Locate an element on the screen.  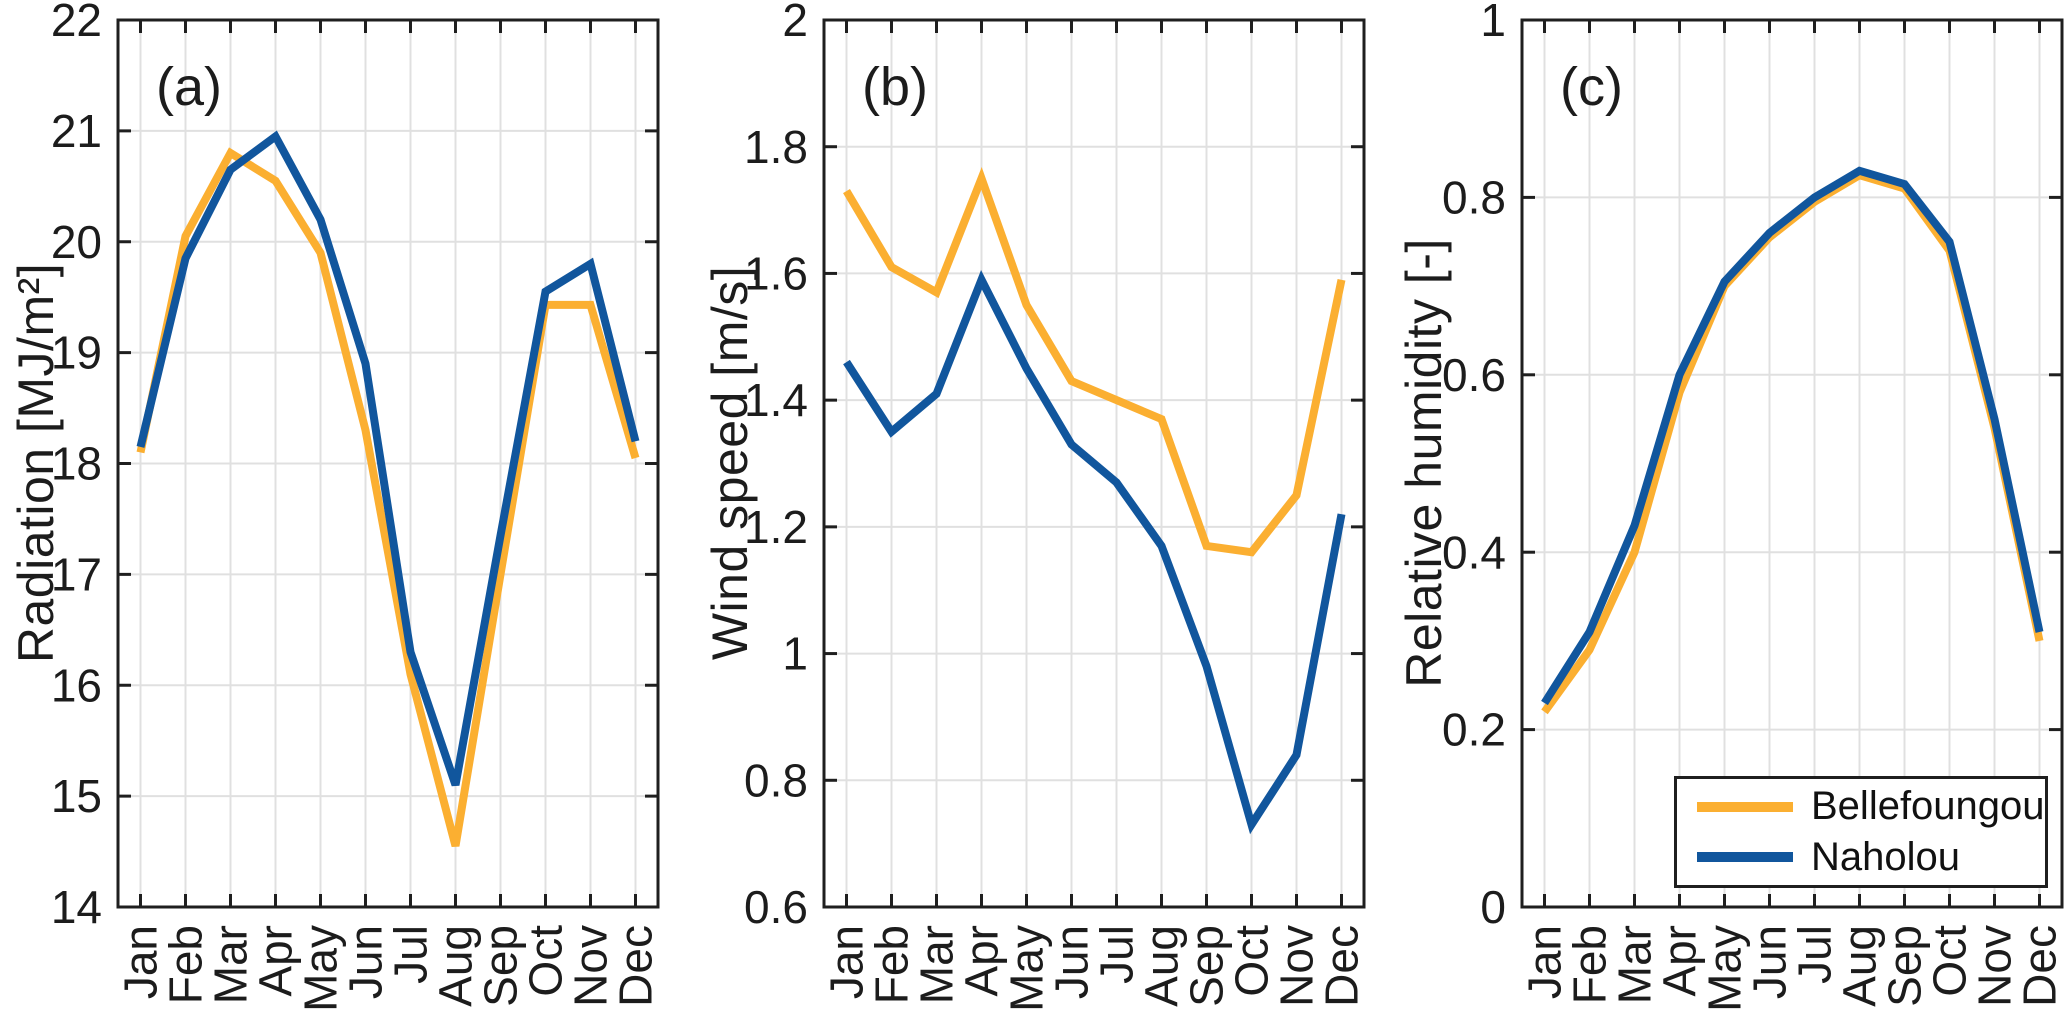
legend-row-bellefoungou: Bellefoungou is located at coordinates (1871, 806).